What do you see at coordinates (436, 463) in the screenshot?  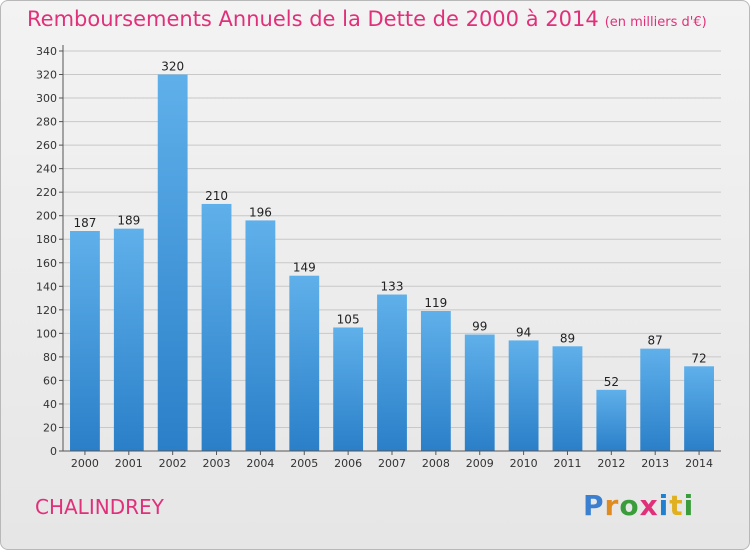 I see `x-tick-label: 2008` at bounding box center [436, 463].